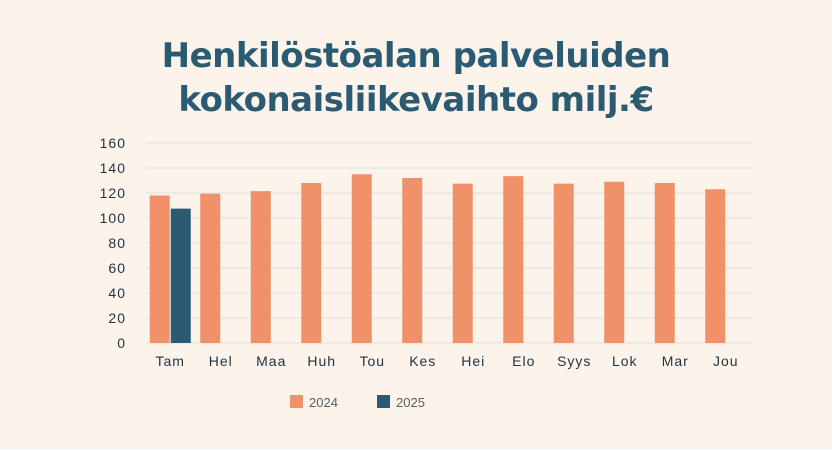 The image size is (832, 450). Describe the element at coordinates (180, 275) in the screenshot. I see `bar-2025` at that location.